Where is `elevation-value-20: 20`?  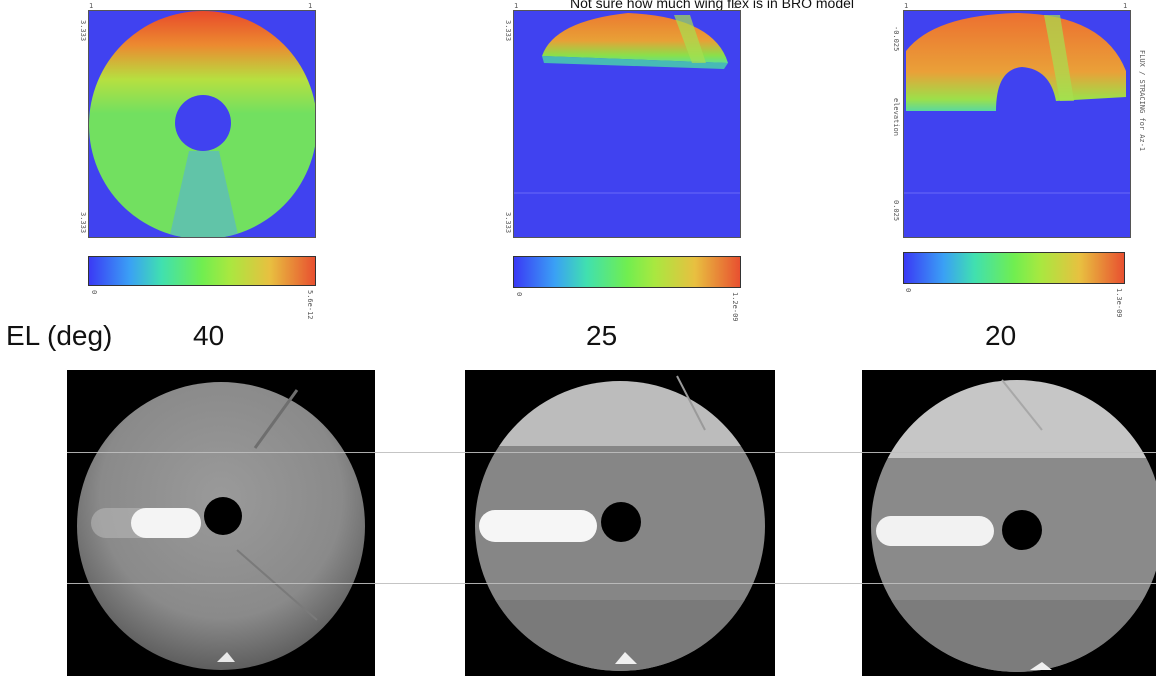
elevation-value-20: 20 is located at coordinates (1001, 335).